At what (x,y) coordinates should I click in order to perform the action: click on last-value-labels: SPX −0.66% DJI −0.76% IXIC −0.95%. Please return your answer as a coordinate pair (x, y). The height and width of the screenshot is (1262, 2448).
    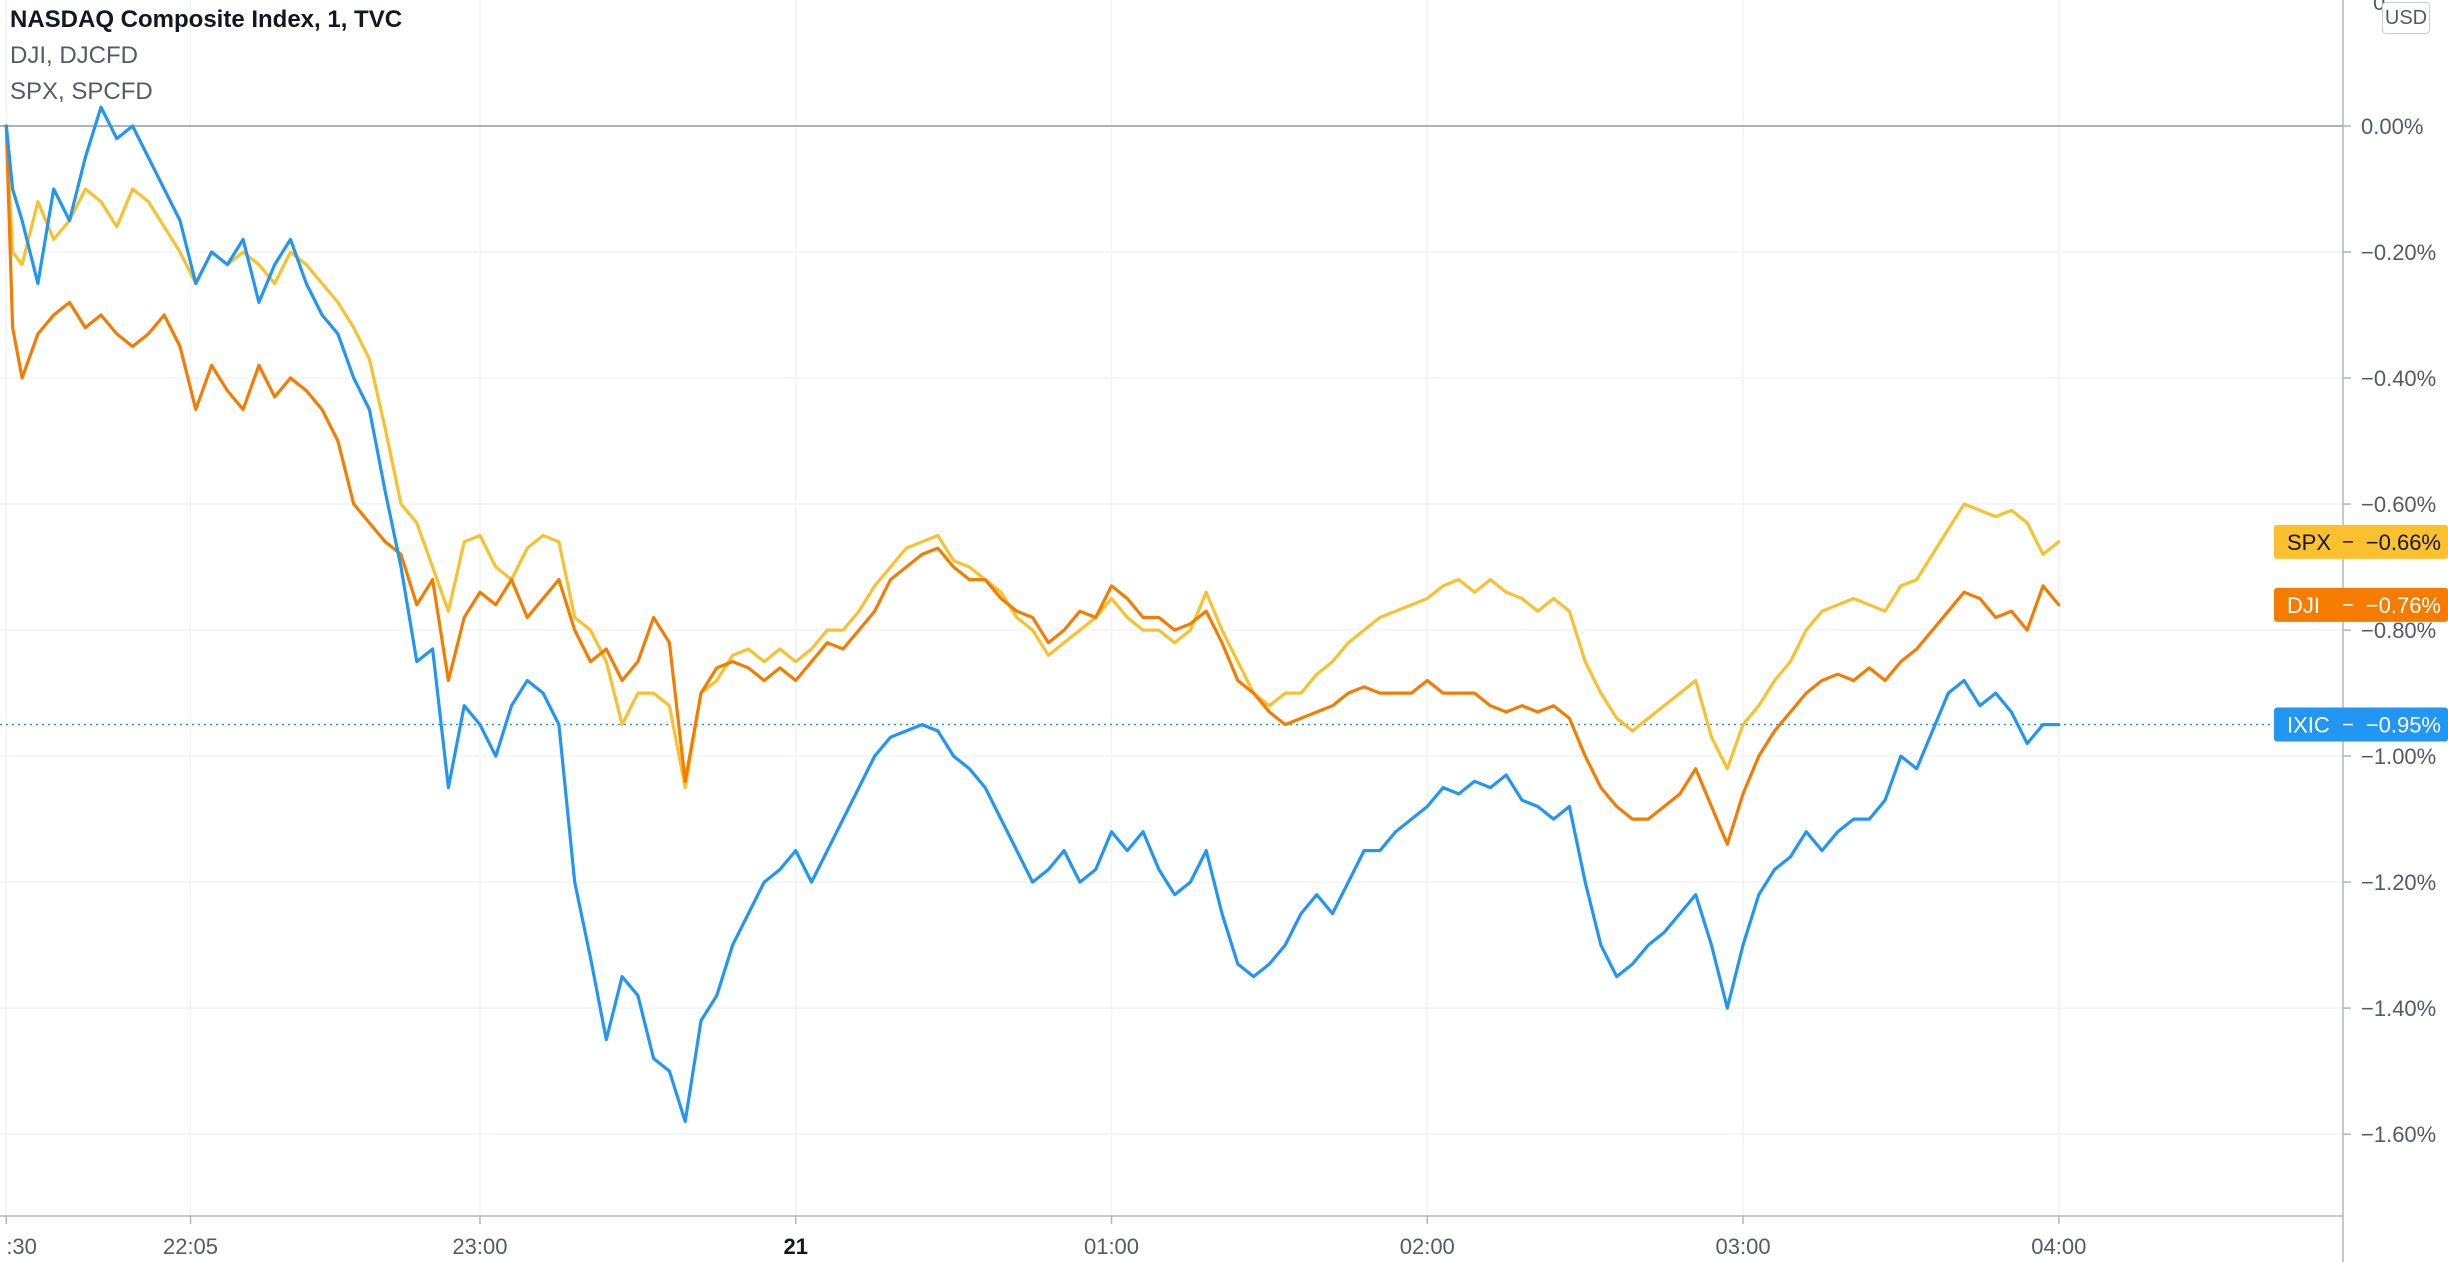
    Looking at the image, I should click on (2361, 633).